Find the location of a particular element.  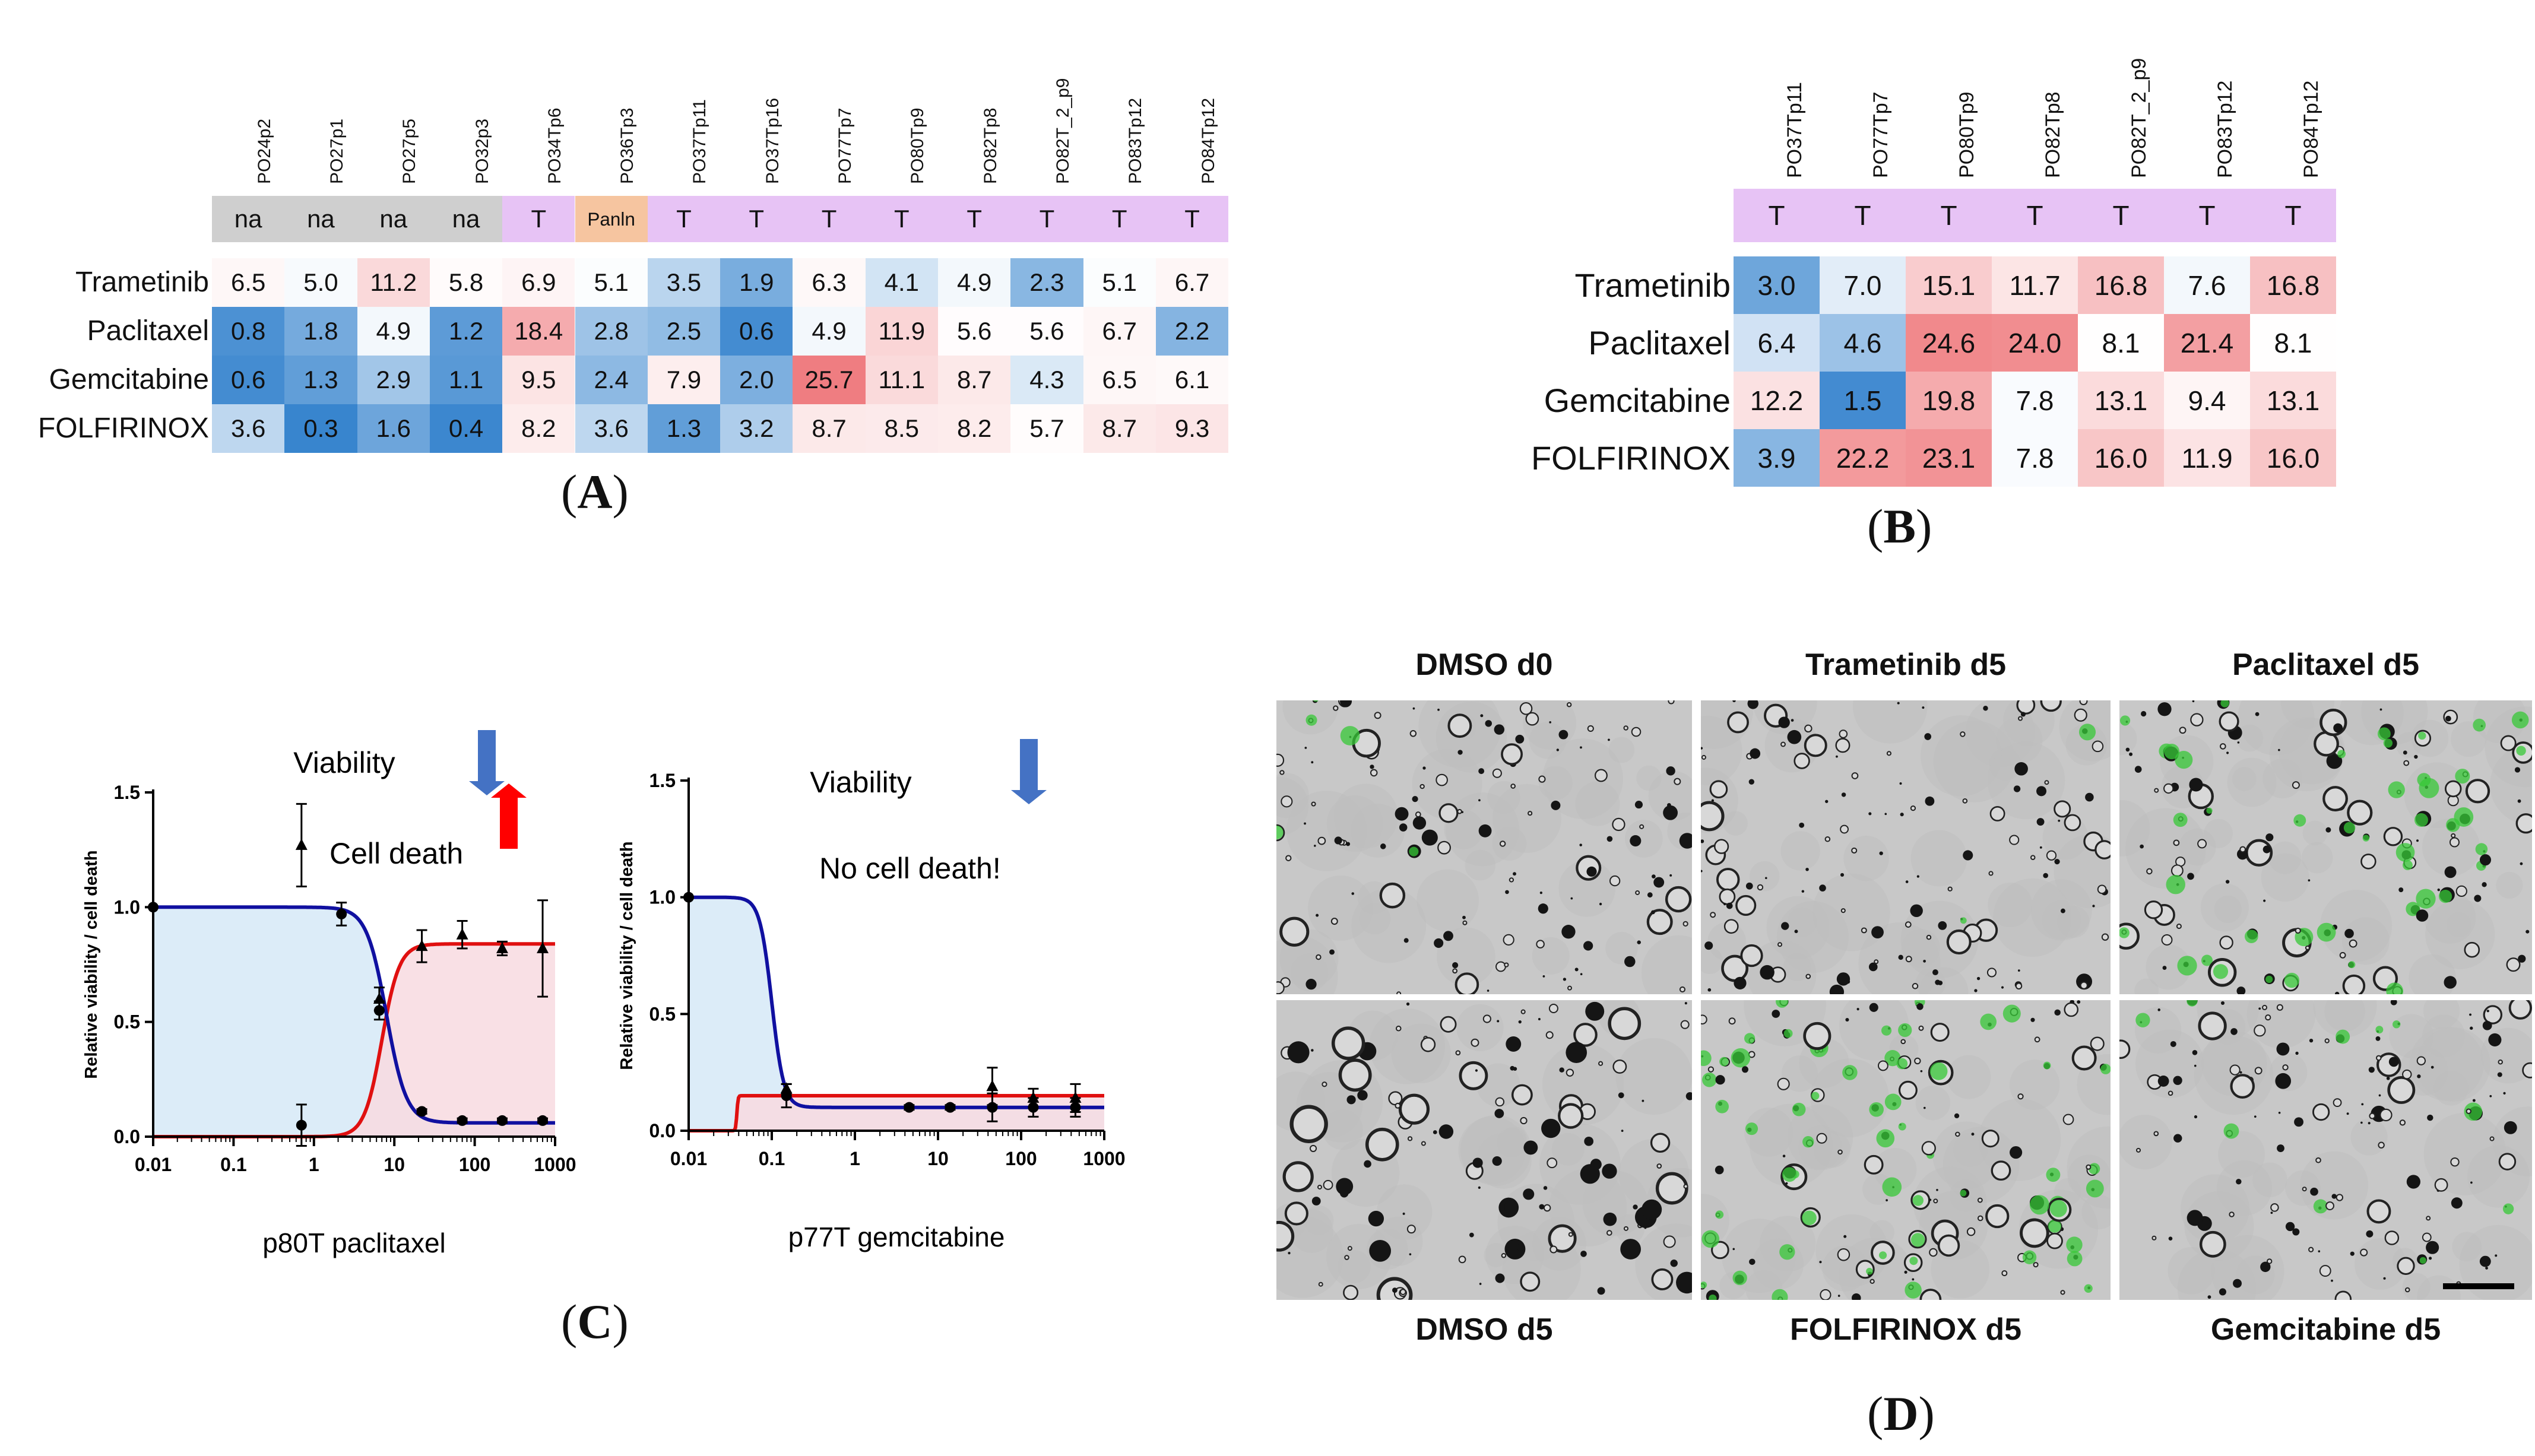

down-arrow-icon is located at coordinates (487, 762).